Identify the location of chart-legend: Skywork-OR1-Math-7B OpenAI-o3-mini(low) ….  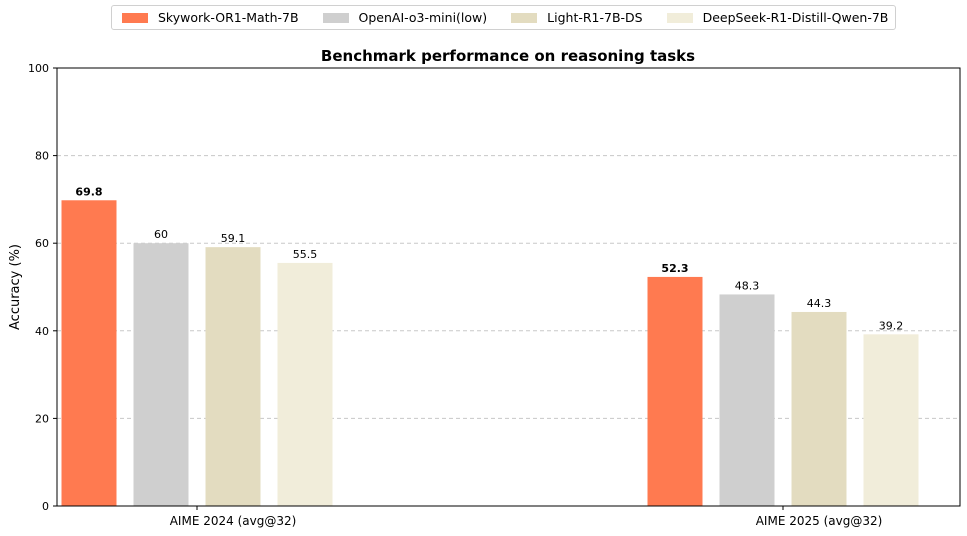
(503, 17).